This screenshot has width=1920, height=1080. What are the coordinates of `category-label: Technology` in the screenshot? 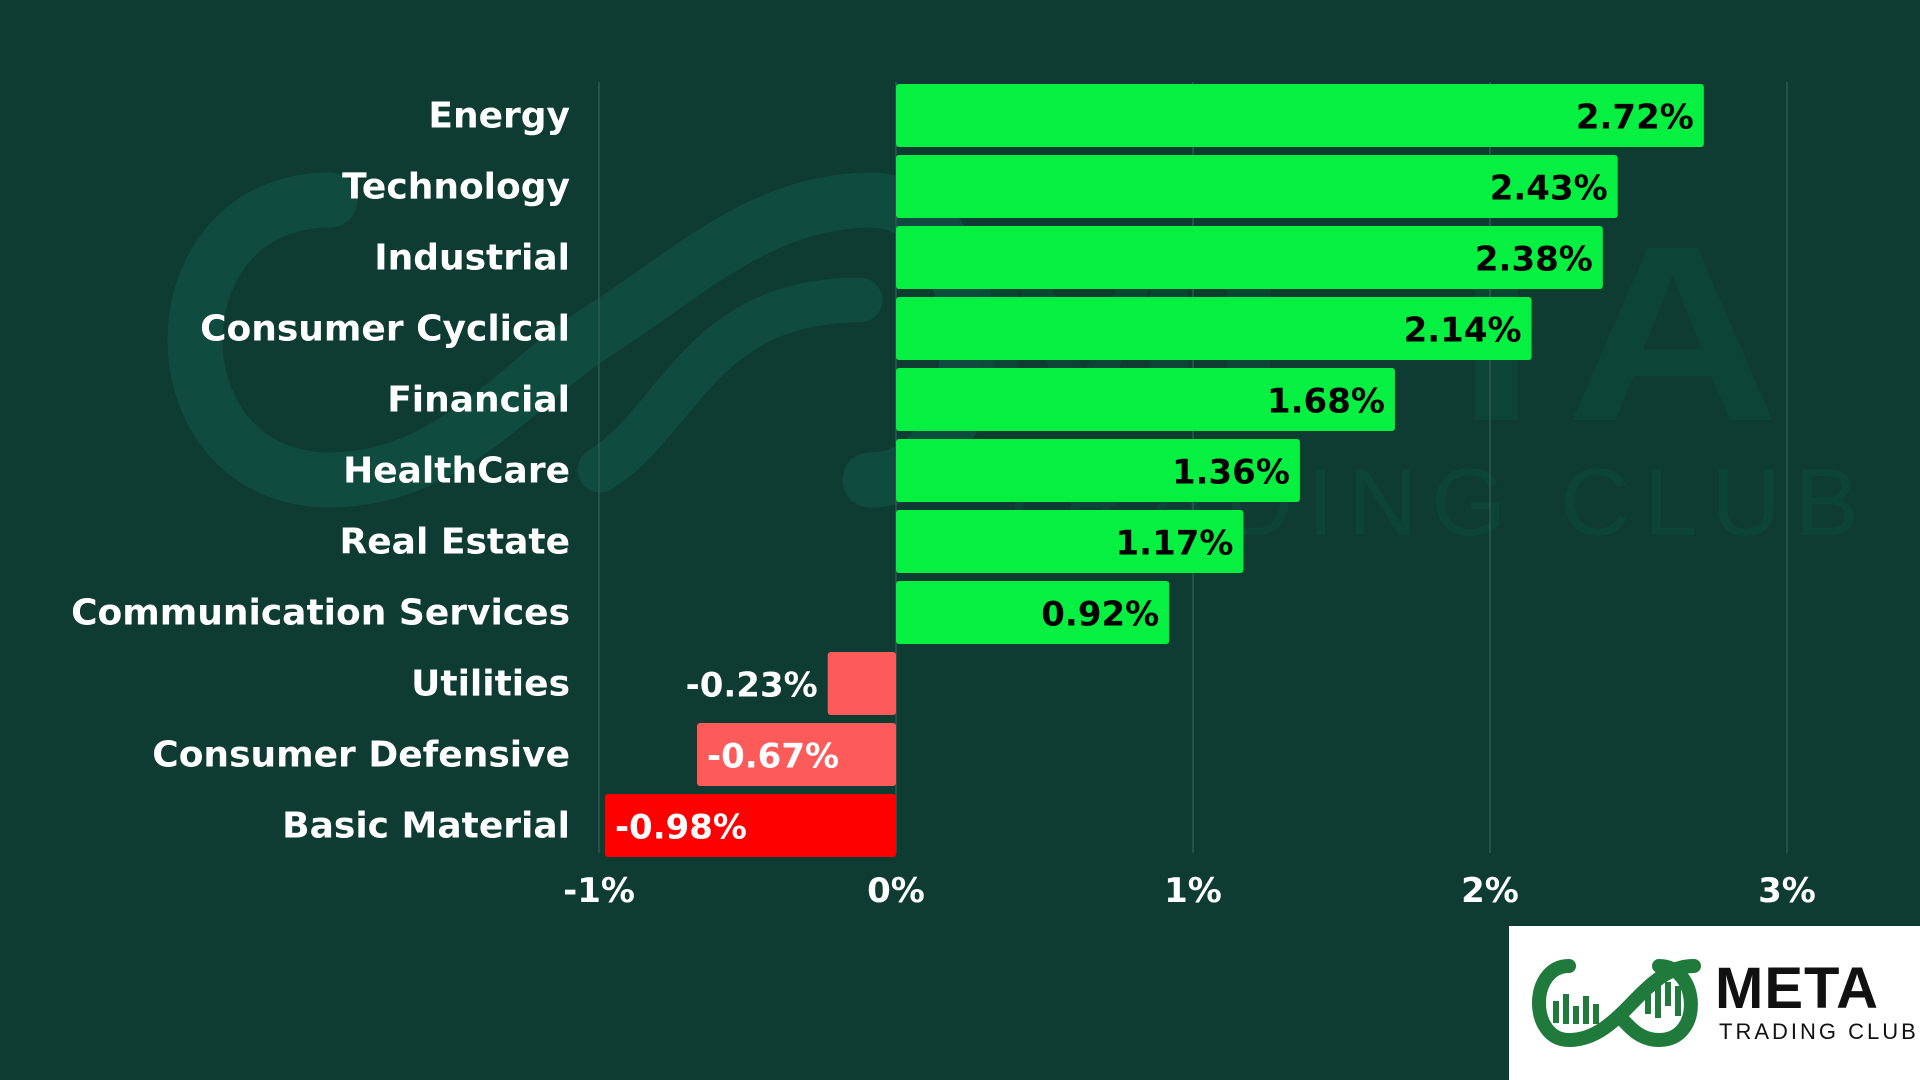 It's located at (456, 187).